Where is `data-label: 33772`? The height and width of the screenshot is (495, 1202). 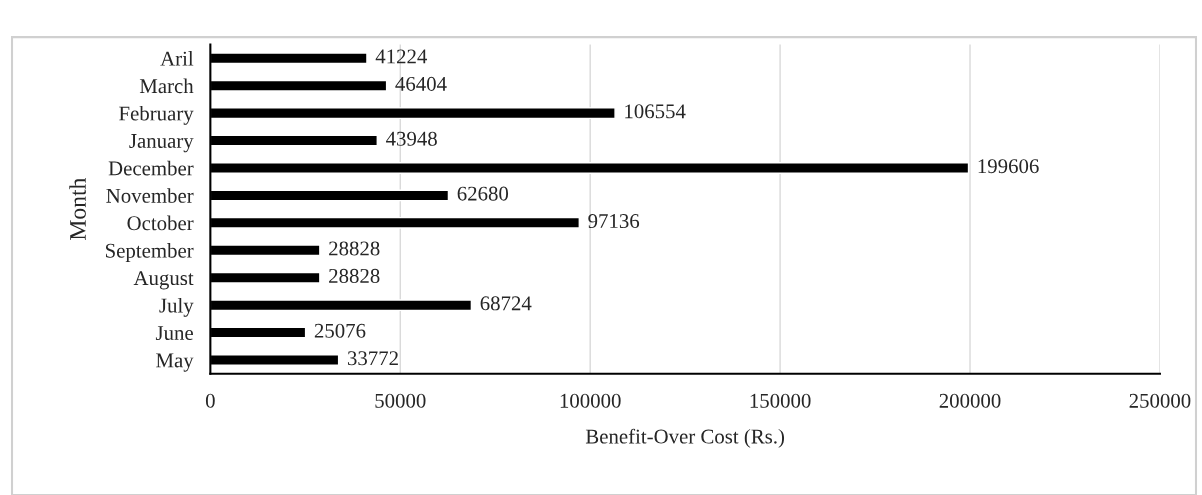
data-label: 33772 is located at coordinates (372, 358).